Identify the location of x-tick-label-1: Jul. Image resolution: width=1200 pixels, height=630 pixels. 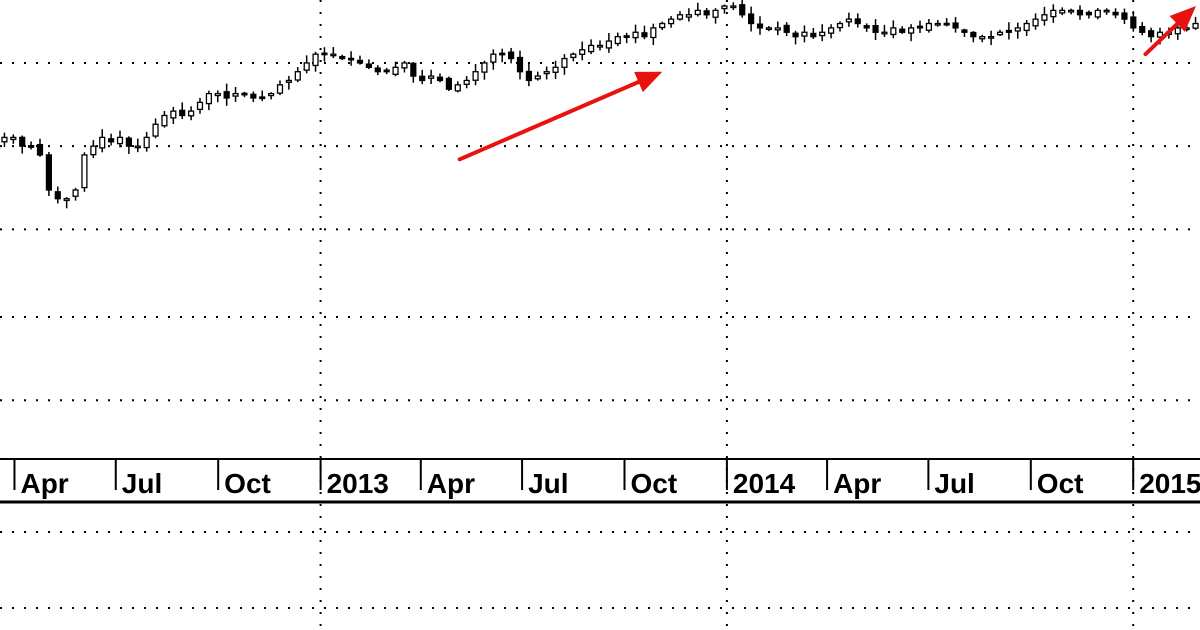
(142, 483).